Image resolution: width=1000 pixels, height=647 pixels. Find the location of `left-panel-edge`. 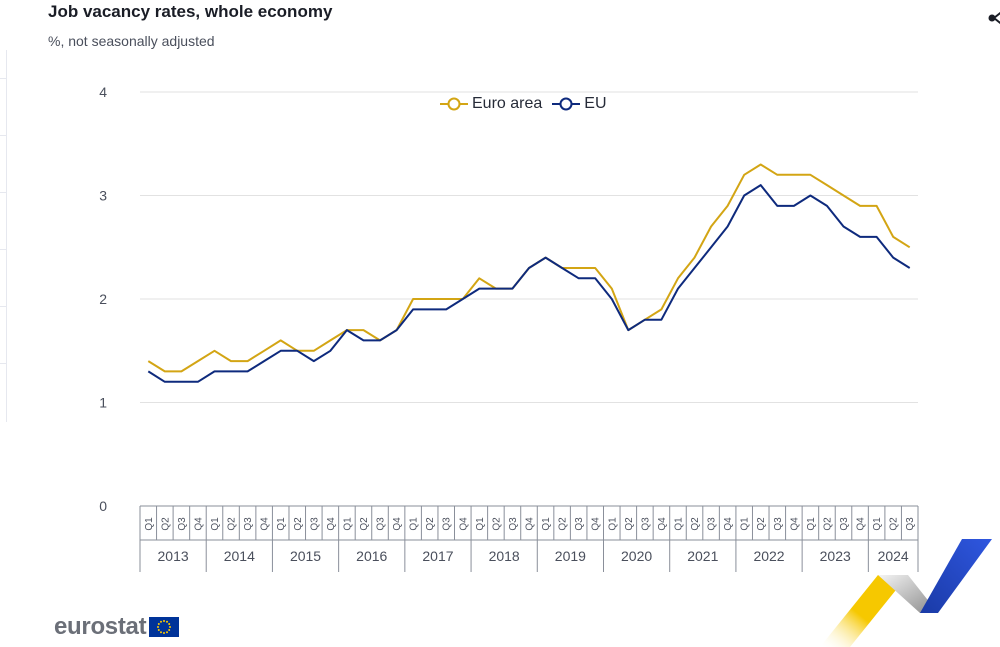

left-panel-edge is located at coordinates (3, 236).